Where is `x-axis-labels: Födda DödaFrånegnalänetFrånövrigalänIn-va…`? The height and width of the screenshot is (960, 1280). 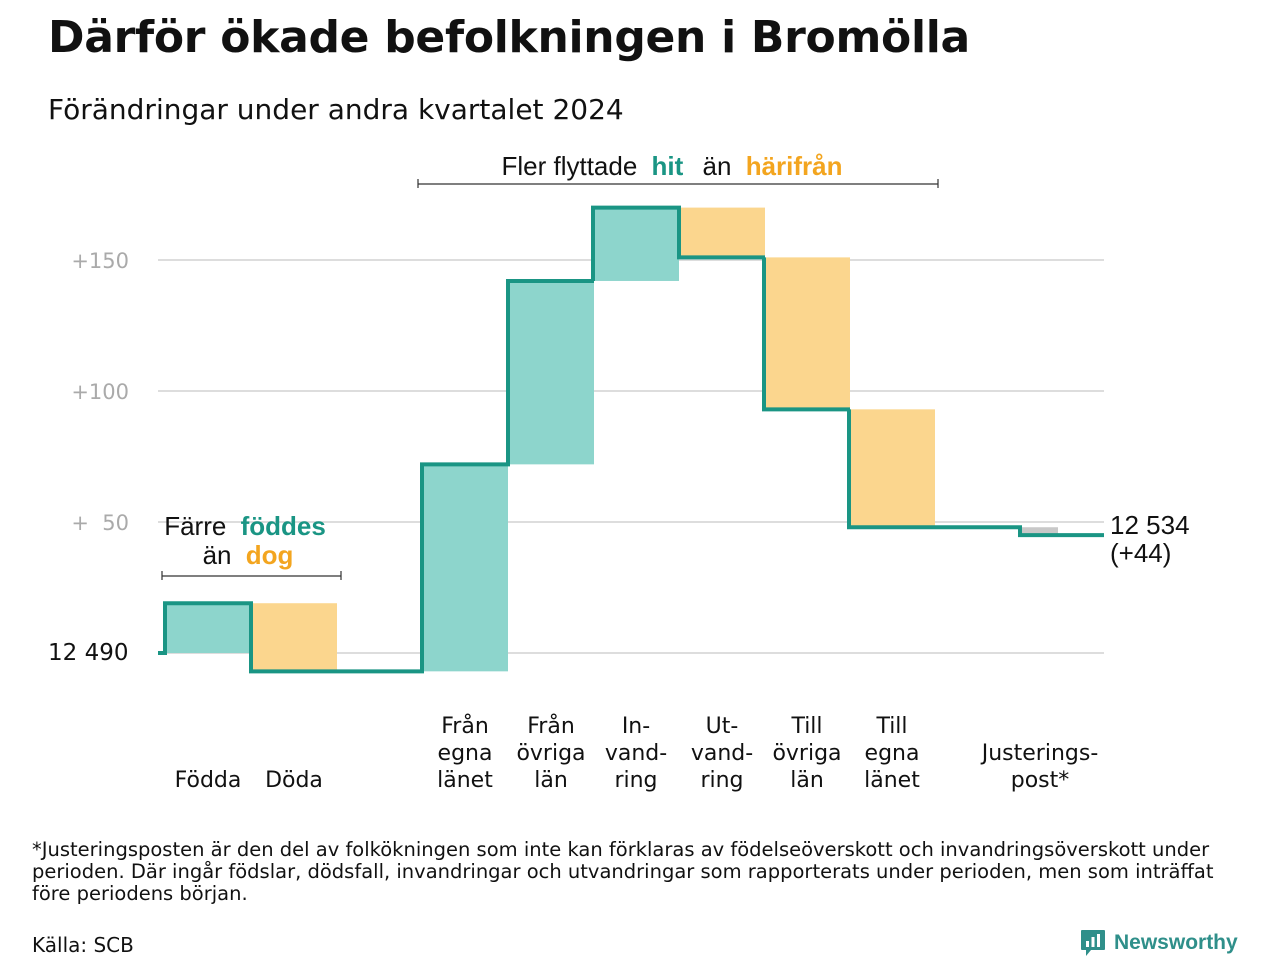 x-axis-labels: Födda DödaFrånegnalänetFrånövrigalänIn-va… is located at coordinates (637, 753).